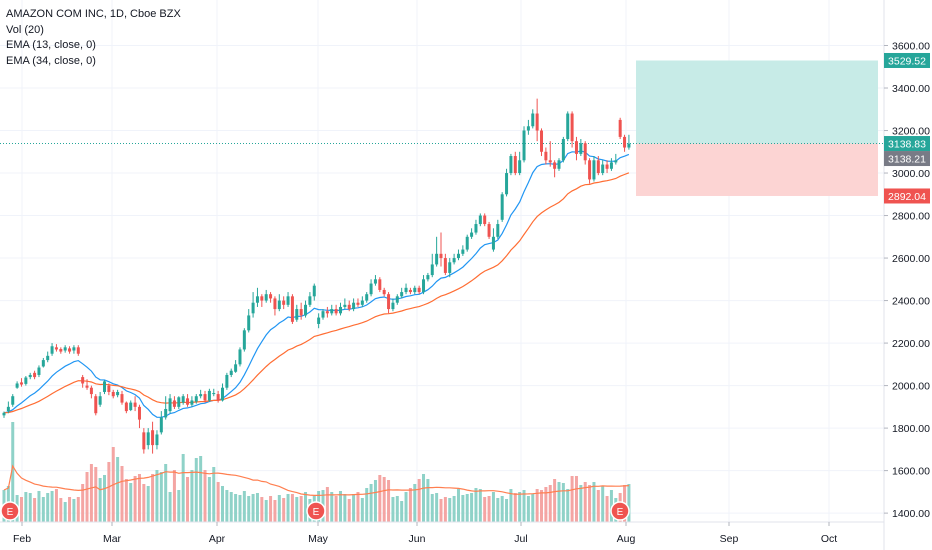 Image resolution: width=932 pixels, height=550 pixels. Describe the element at coordinates (316, 472) in the screenshot. I see `volume-bars` at that location.